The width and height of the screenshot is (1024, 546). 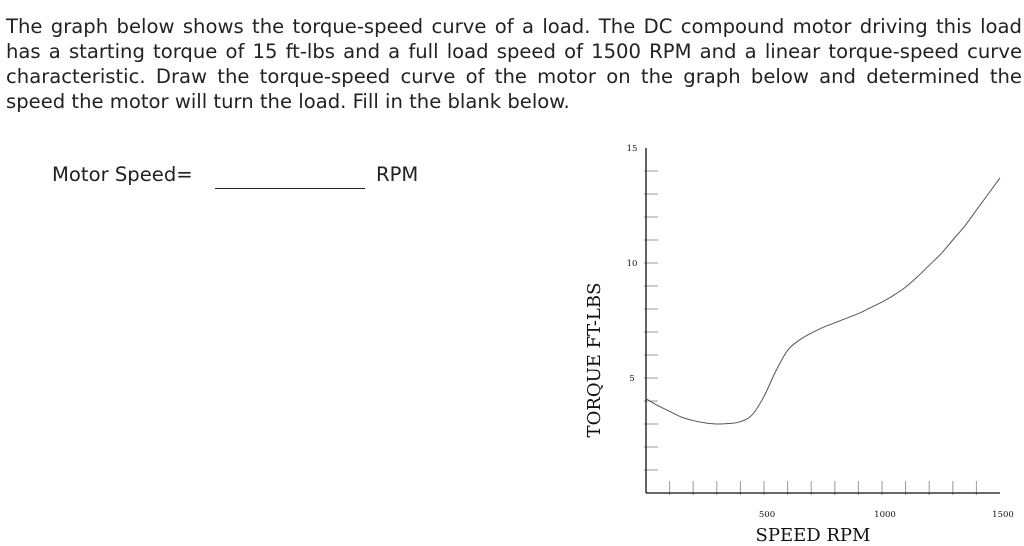 What do you see at coordinates (397, 174) in the screenshot?
I see `motor-speed-unit: RPM` at bounding box center [397, 174].